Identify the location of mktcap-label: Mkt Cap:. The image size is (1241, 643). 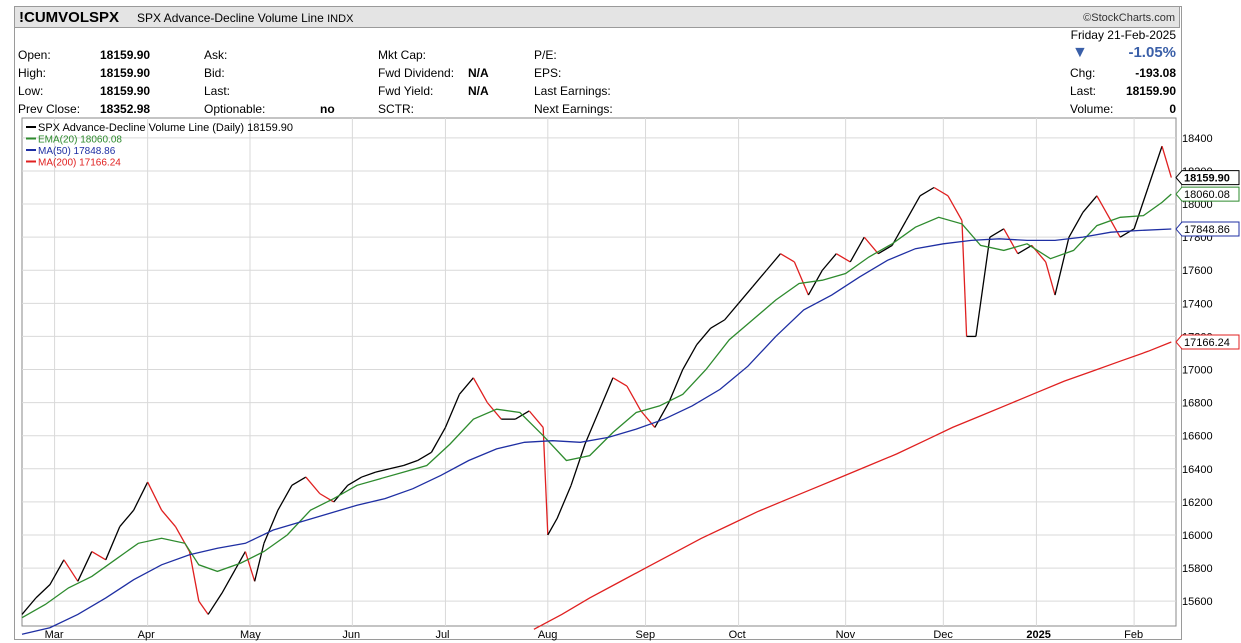
(402, 55).